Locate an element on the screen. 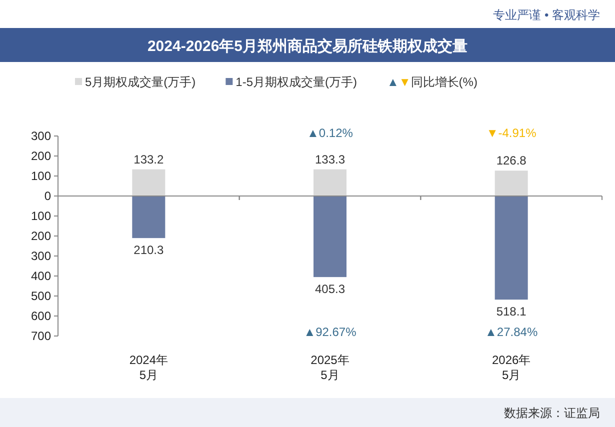  x-tick-label: 2026年 5月 is located at coordinates (511, 367).